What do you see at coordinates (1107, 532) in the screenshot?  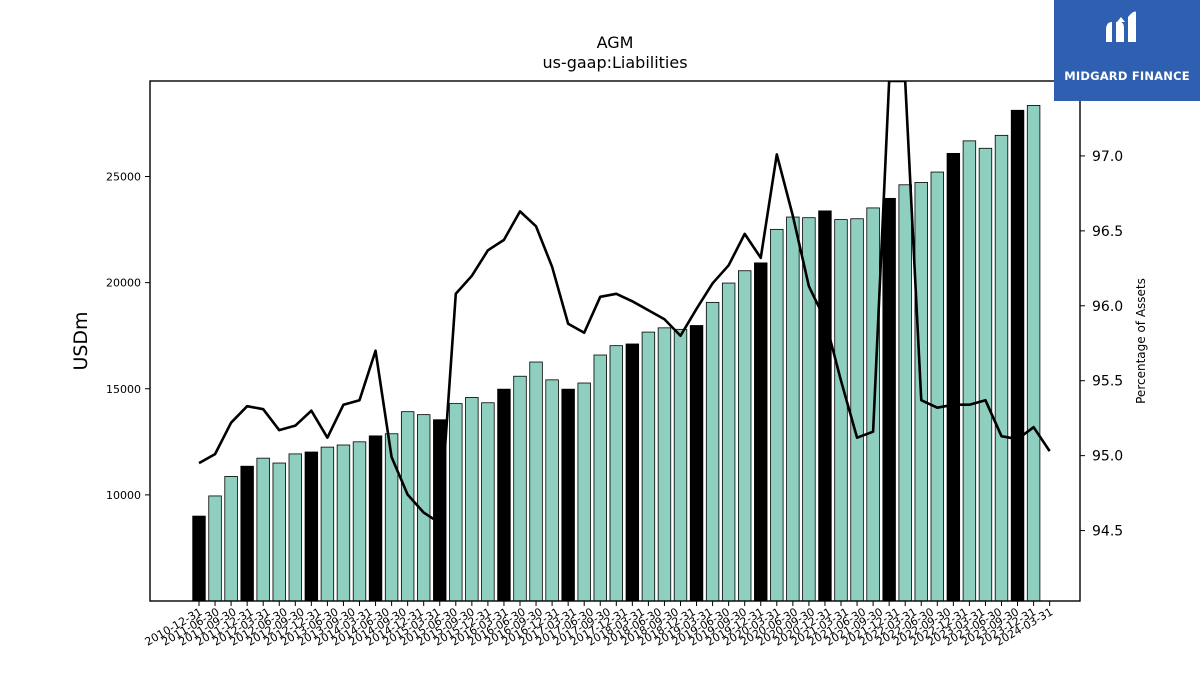 I see `y-right-tick-label: 94.5` at bounding box center [1107, 532].